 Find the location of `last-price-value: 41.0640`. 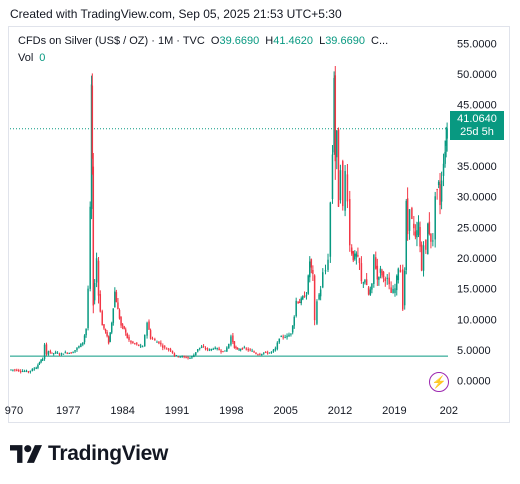

last-price-value: 41.0640 is located at coordinates (477, 119).